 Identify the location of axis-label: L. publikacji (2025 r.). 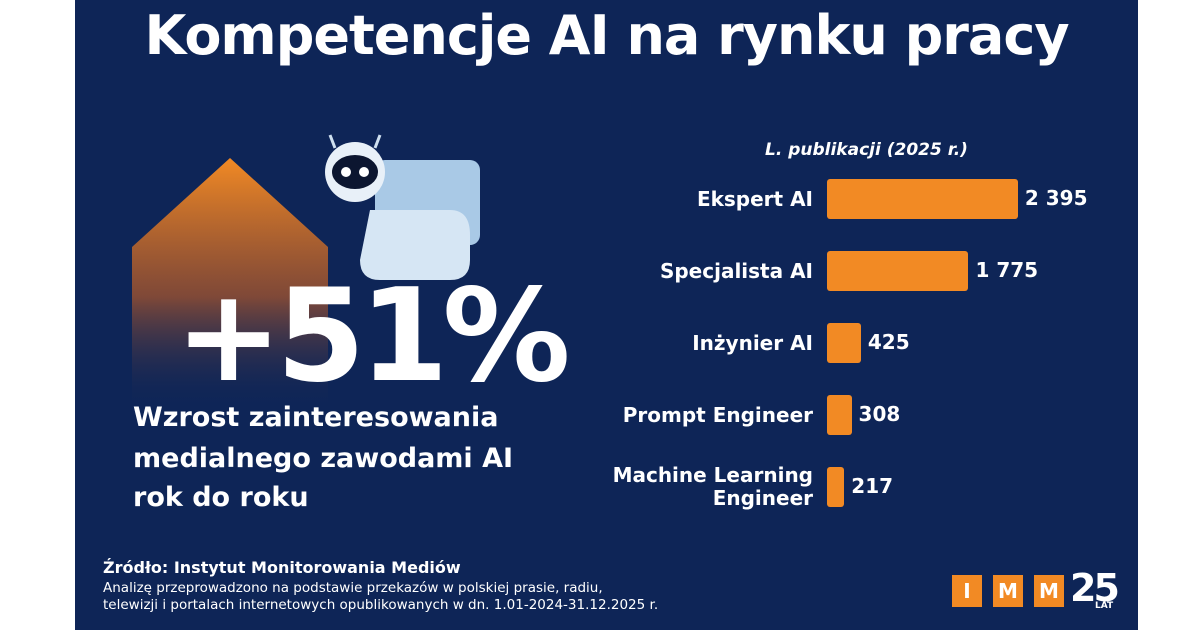
(866, 150).